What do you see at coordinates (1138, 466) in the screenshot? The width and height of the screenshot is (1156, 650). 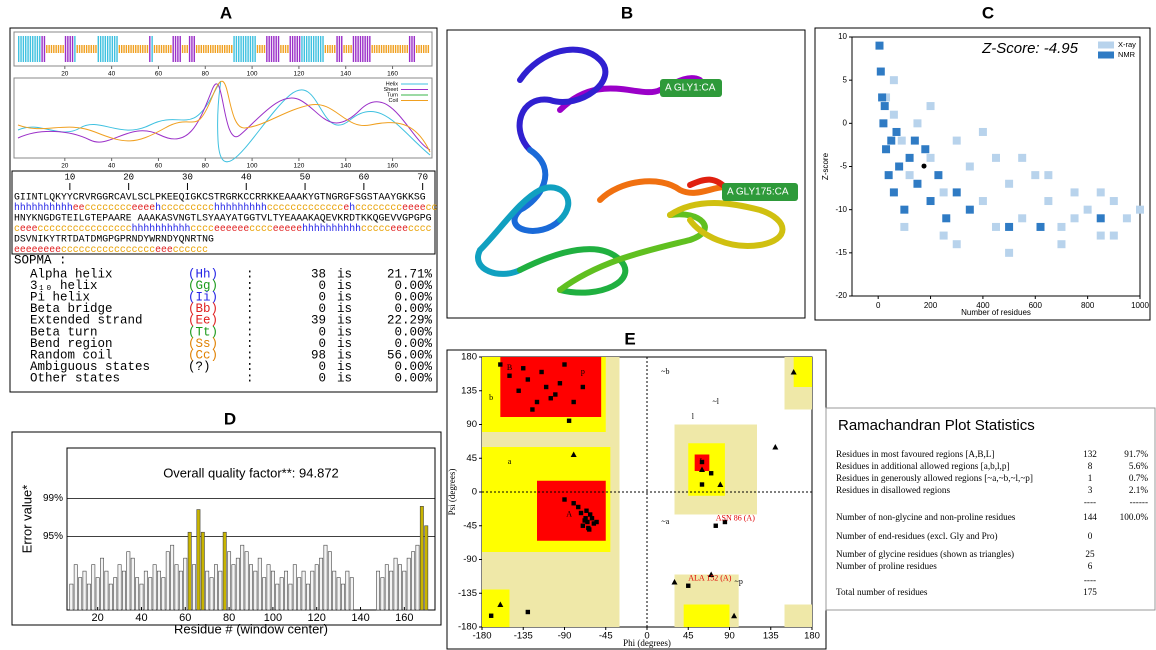 I see `stats-percent: 5.6%` at bounding box center [1138, 466].